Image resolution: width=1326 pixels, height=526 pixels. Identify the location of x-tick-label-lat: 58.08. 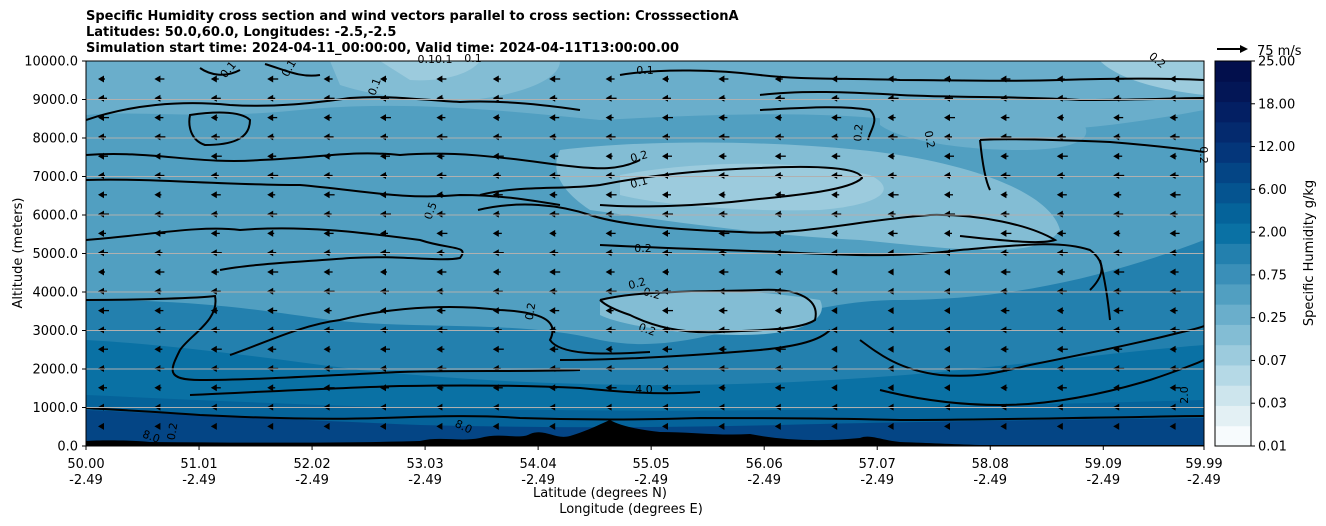
(990, 464).